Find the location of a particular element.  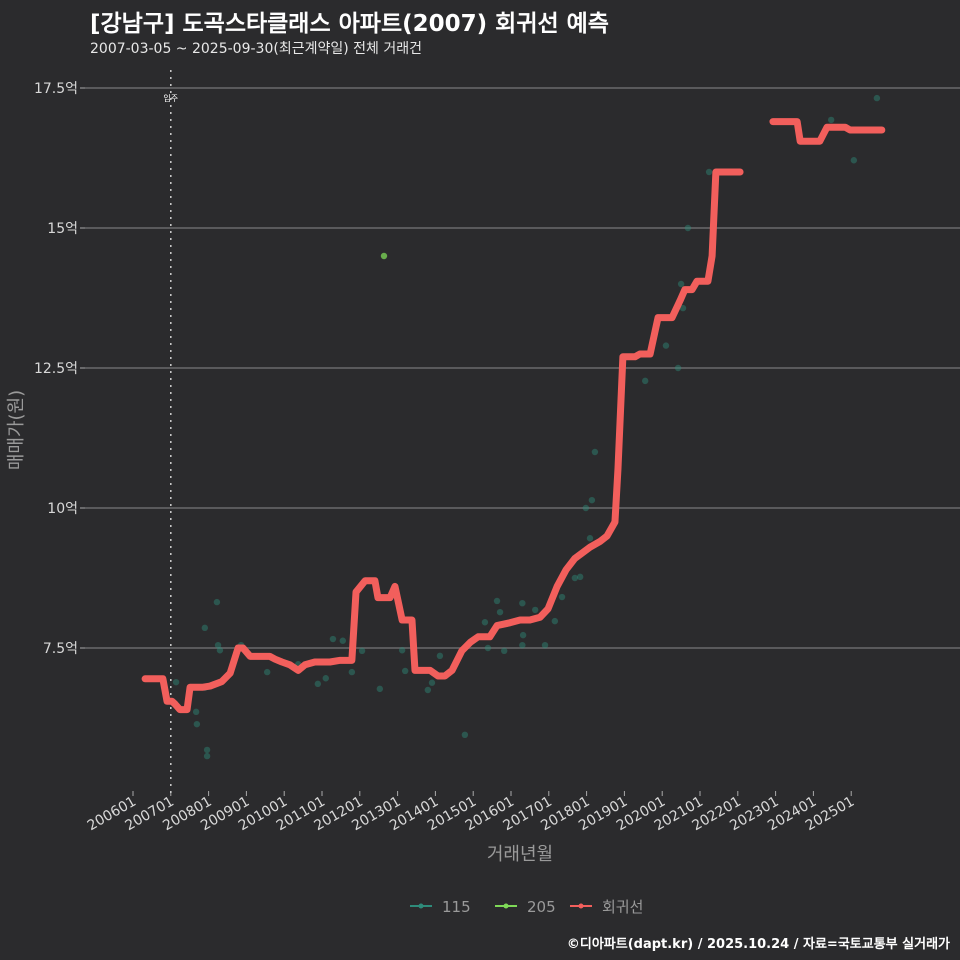

legend-label-115: 115 is located at coordinates (456, 907).